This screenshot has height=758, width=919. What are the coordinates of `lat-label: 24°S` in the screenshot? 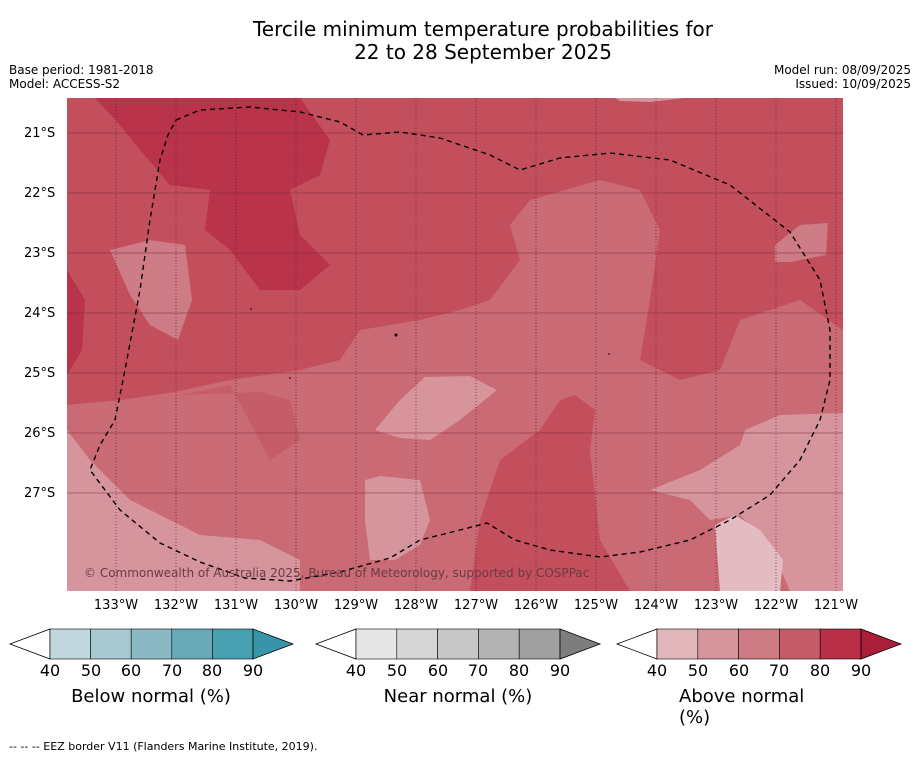 It's located at (40, 313).